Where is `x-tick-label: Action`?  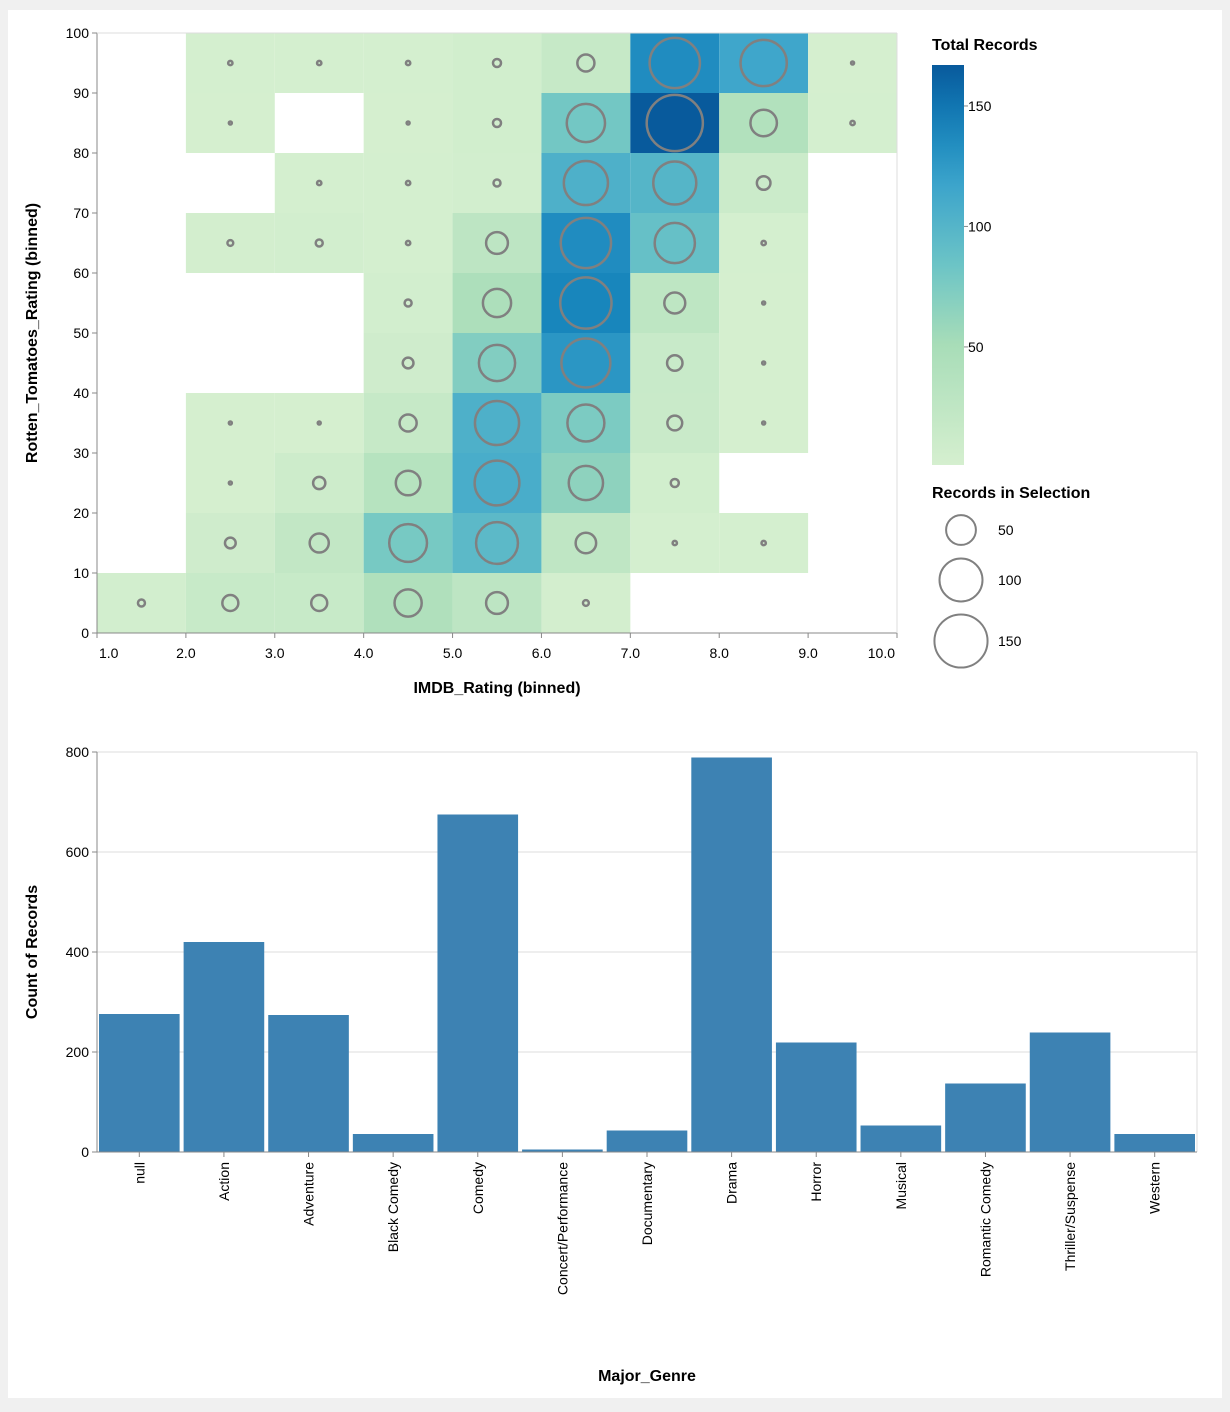 x-tick-label: Action is located at coordinates (224, 1181).